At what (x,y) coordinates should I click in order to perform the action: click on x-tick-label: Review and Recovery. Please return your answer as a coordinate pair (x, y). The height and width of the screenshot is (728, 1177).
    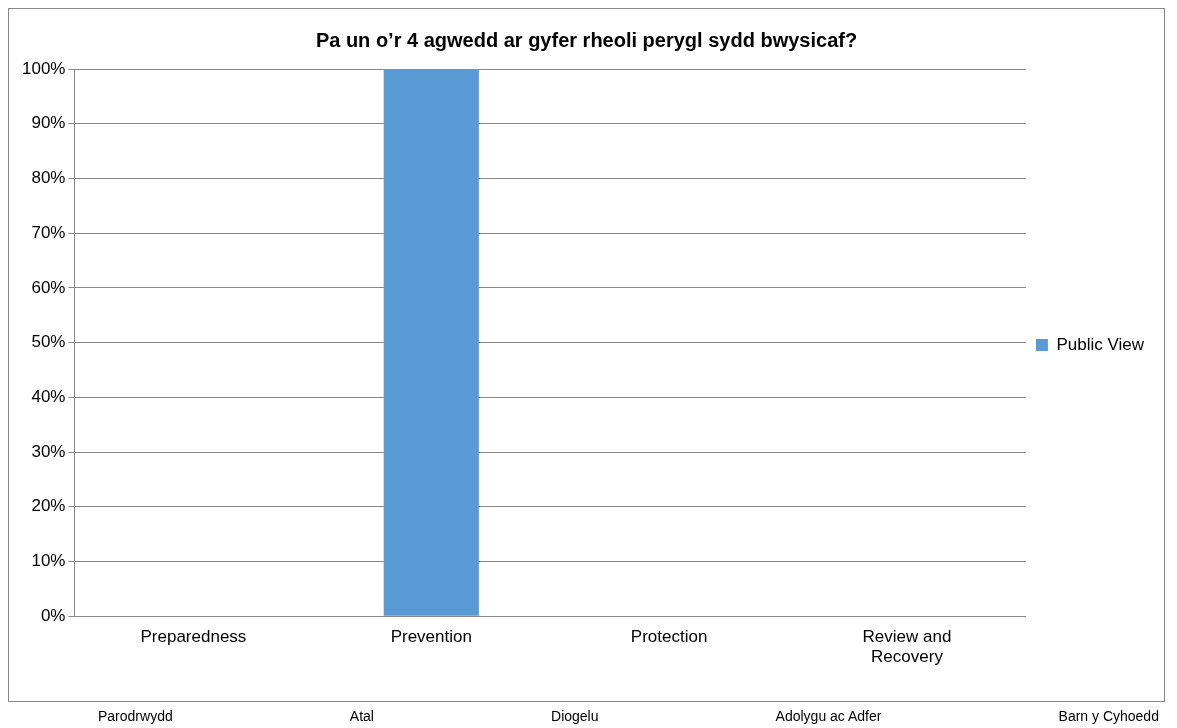
    Looking at the image, I should click on (907, 647).